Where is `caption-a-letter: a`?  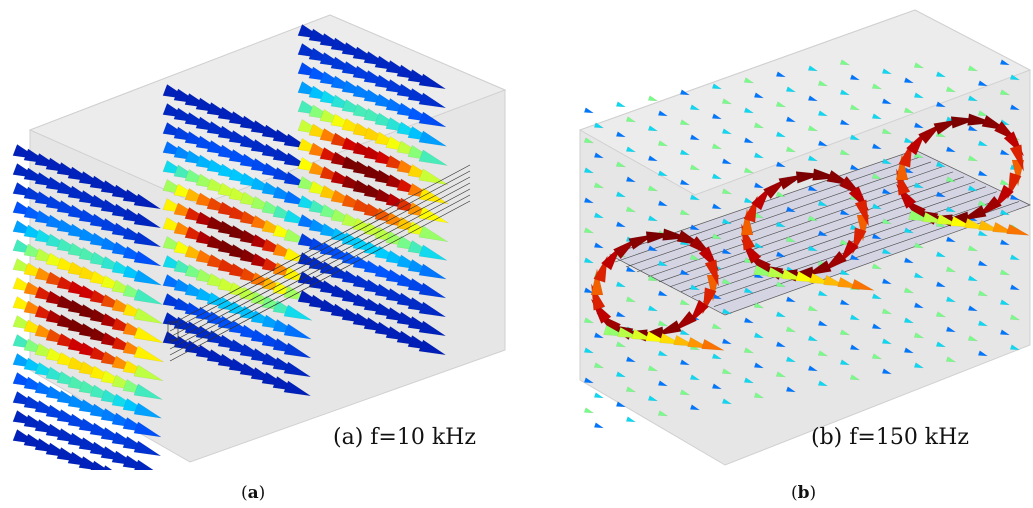 caption-a-letter: a is located at coordinates (253, 493).